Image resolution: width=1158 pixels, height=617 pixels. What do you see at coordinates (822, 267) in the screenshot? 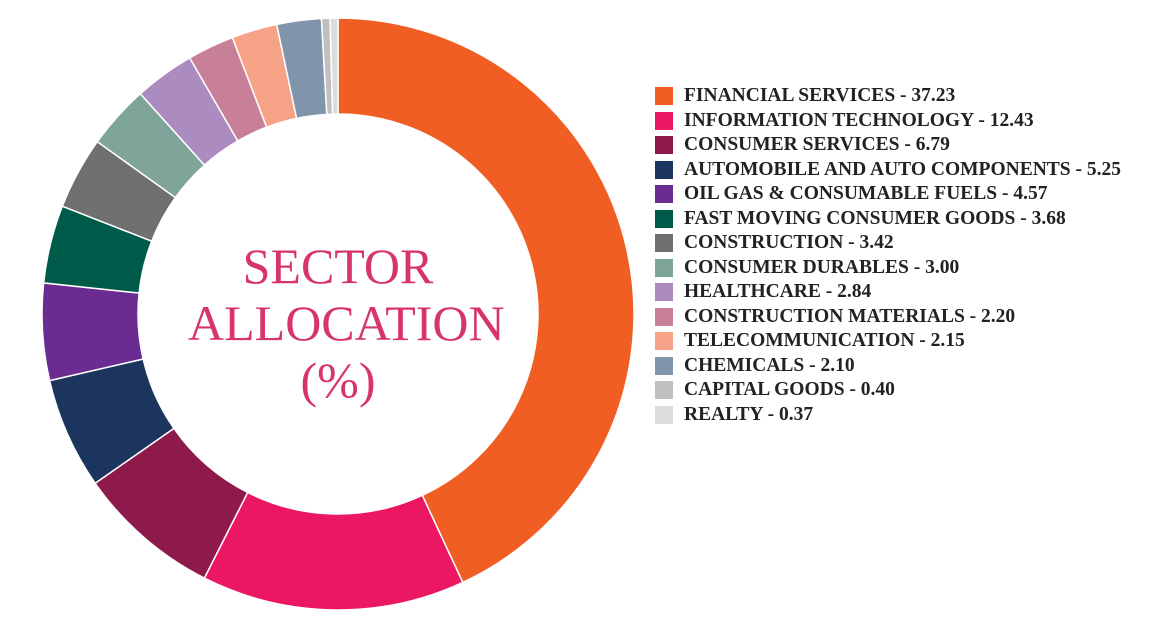
I see `legend-label: CONSUMER DURABLES - 3.00` at bounding box center [822, 267].